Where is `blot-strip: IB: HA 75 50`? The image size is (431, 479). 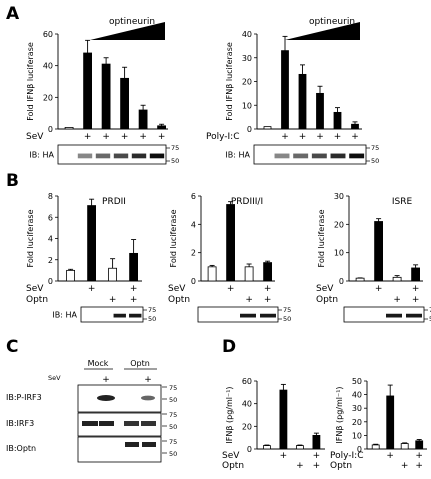 blot-strip: IB: HA 75 50 is located at coordinates (104, 154).